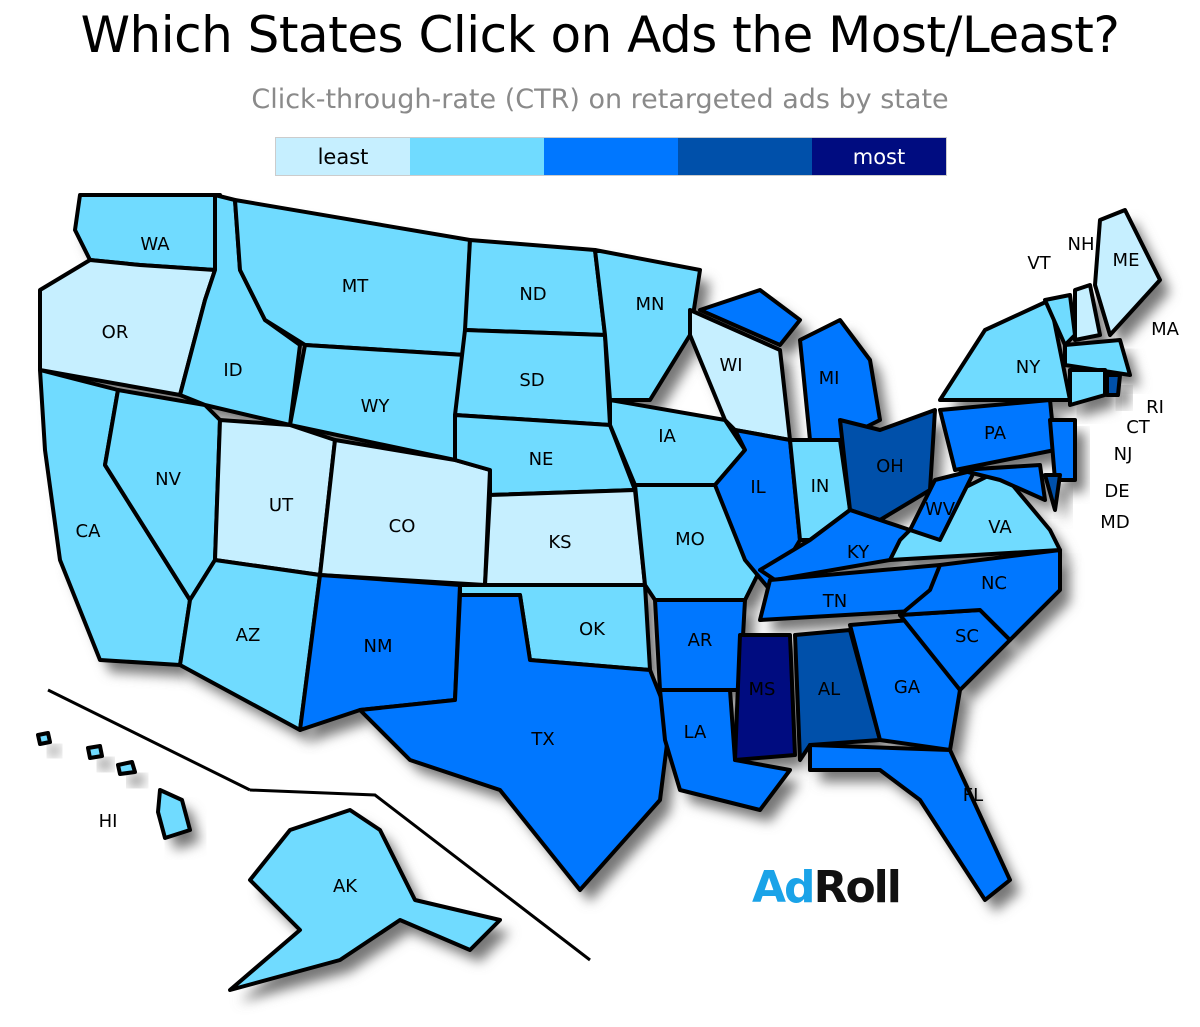 This screenshot has height=1027, width=1200. Describe the element at coordinates (940, 509) in the screenshot. I see `state-label-wv: WV` at that location.